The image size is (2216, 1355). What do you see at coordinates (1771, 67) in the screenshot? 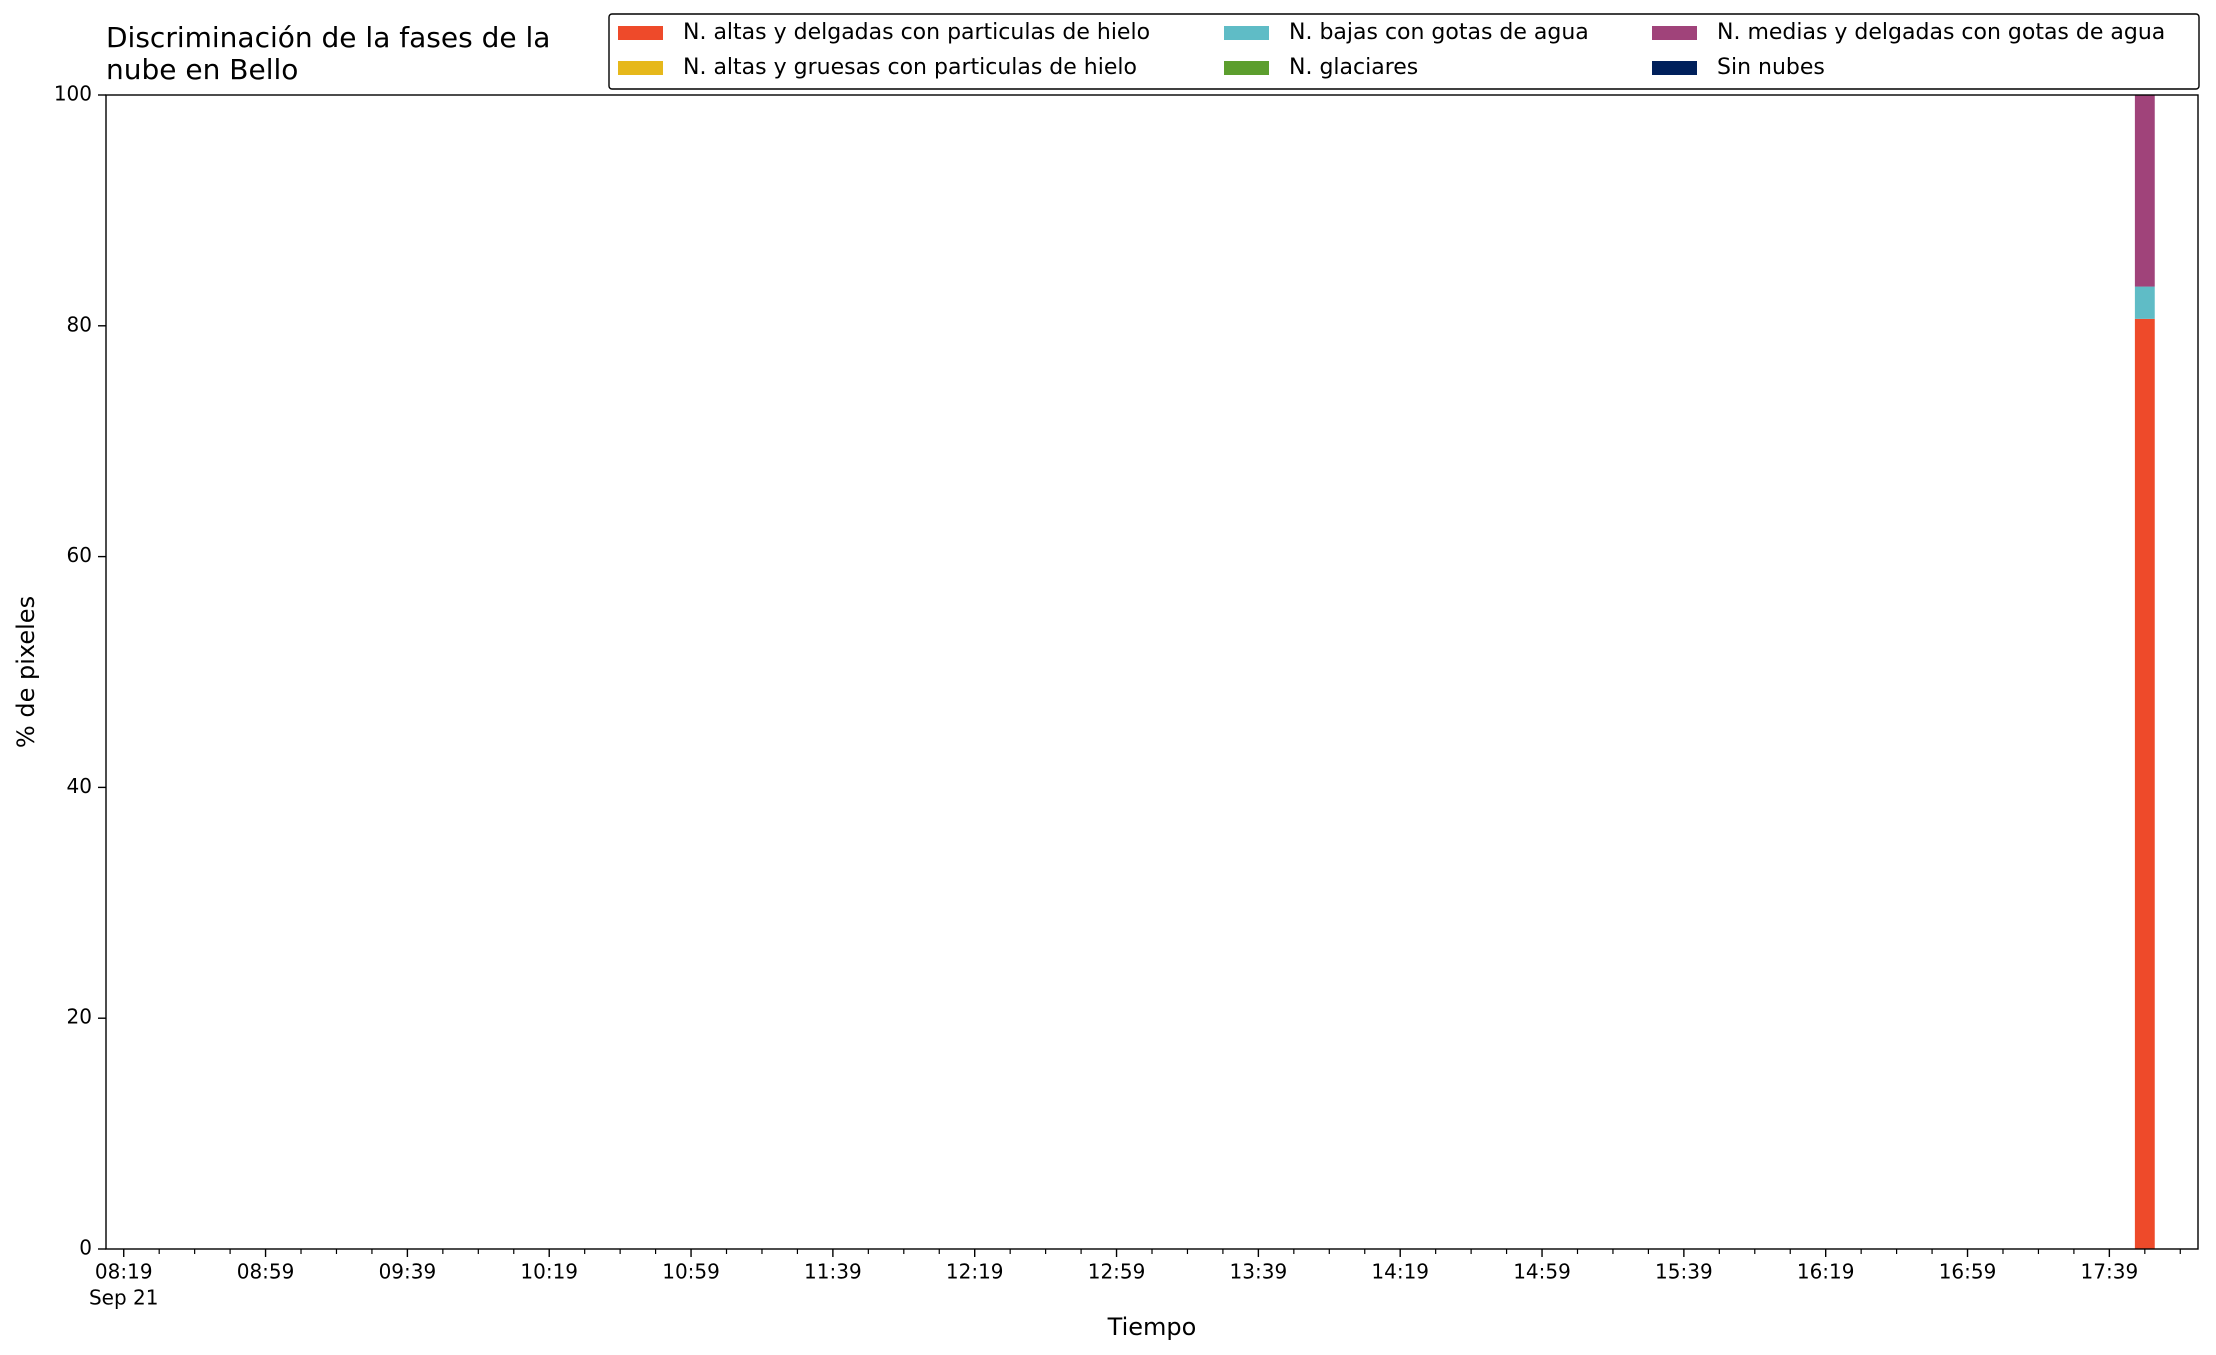
I see `legend-label: Sin nubes` at bounding box center [1771, 67].